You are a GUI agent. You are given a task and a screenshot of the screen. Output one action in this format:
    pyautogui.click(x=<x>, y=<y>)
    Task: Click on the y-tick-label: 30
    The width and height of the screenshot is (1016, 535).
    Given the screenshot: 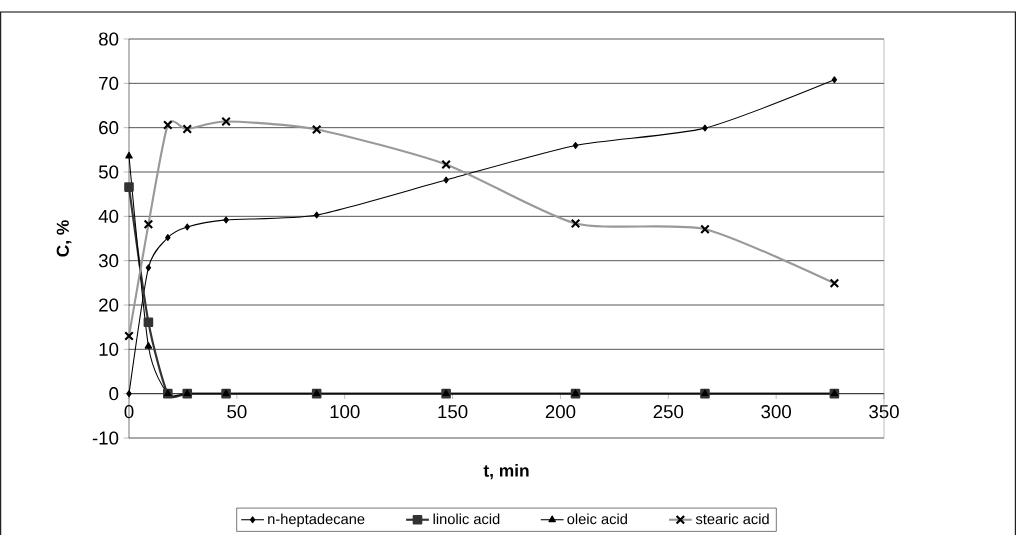 What is the action you would take?
    pyautogui.click(x=108, y=261)
    